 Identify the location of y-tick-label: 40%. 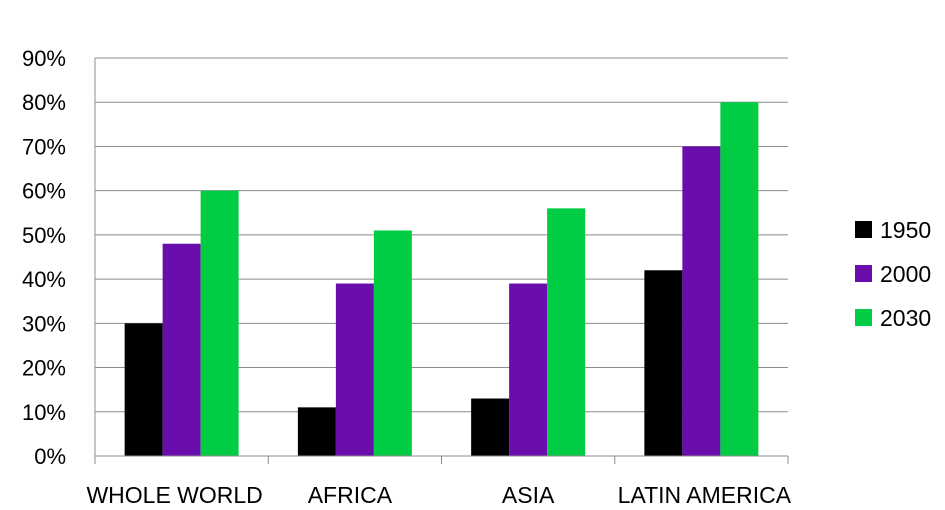
(44, 279).